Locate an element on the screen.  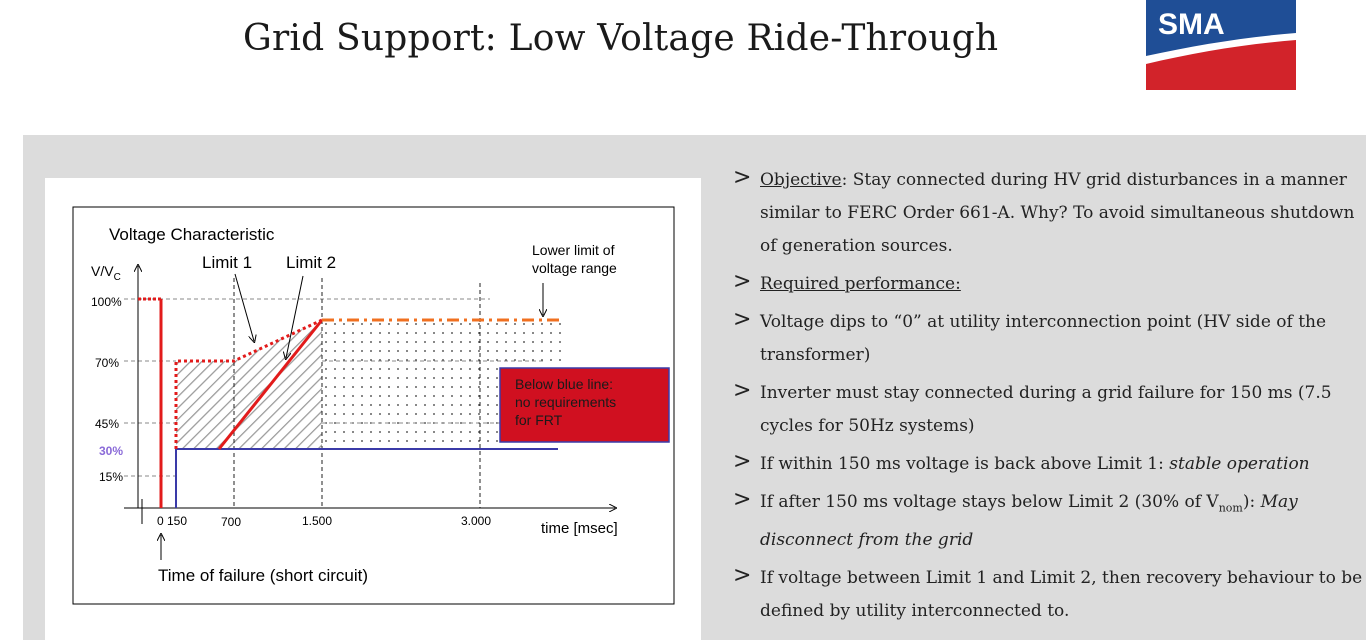
y-tick-100: 100% is located at coordinates (106, 302).